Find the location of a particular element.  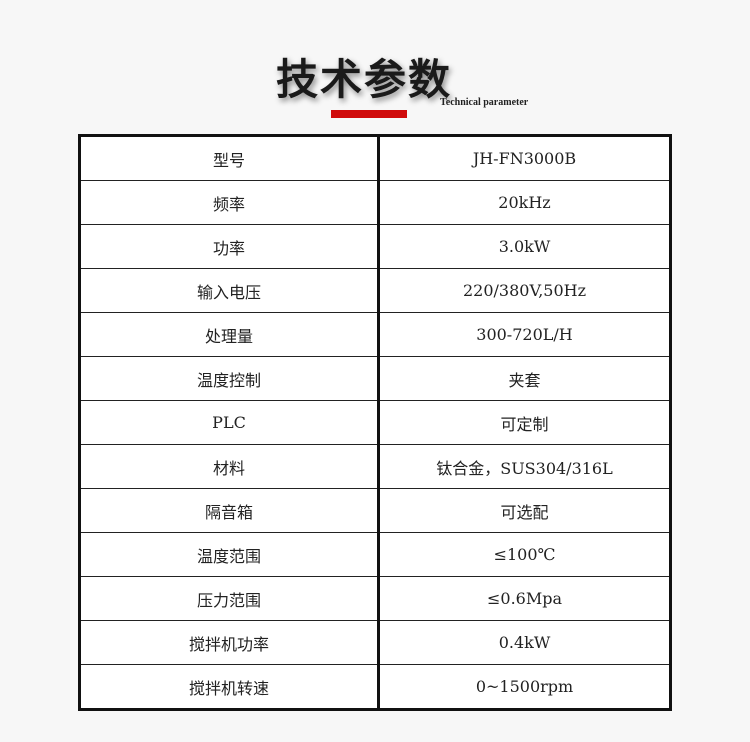

spec-value: 300-720L/H is located at coordinates (524, 334).